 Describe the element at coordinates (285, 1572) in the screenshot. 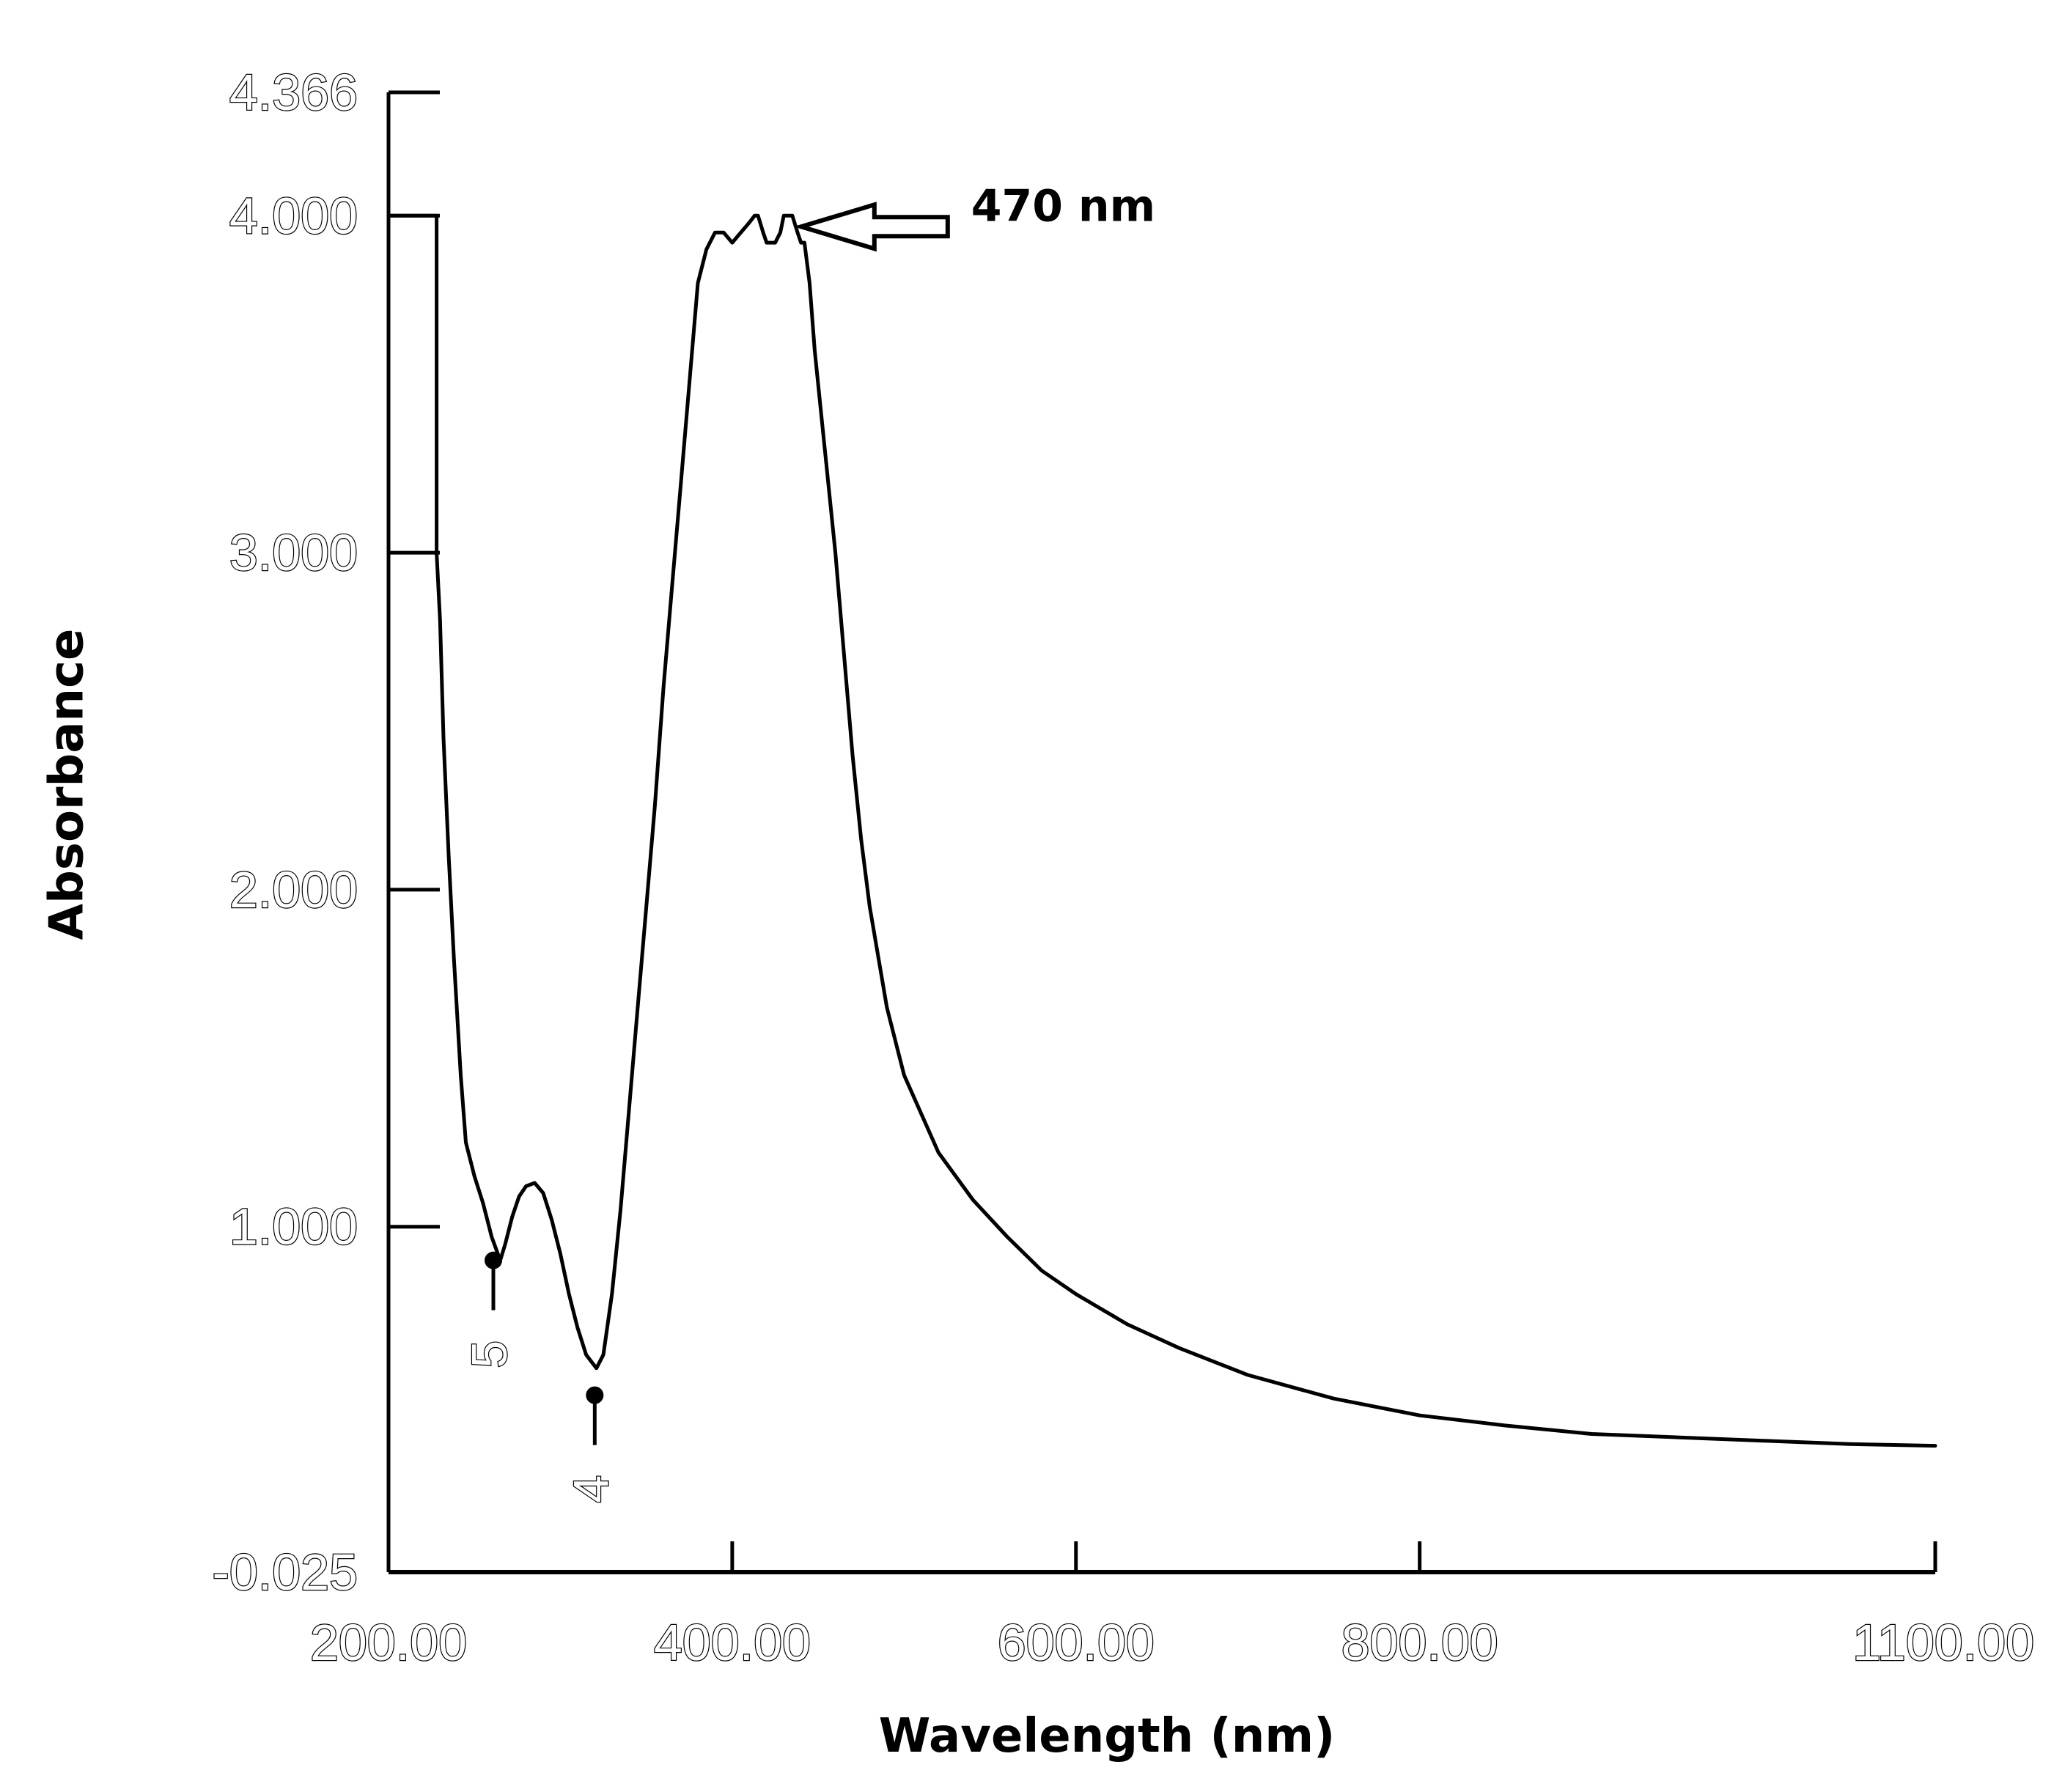

I see `y-tick-label: -0.025` at that location.